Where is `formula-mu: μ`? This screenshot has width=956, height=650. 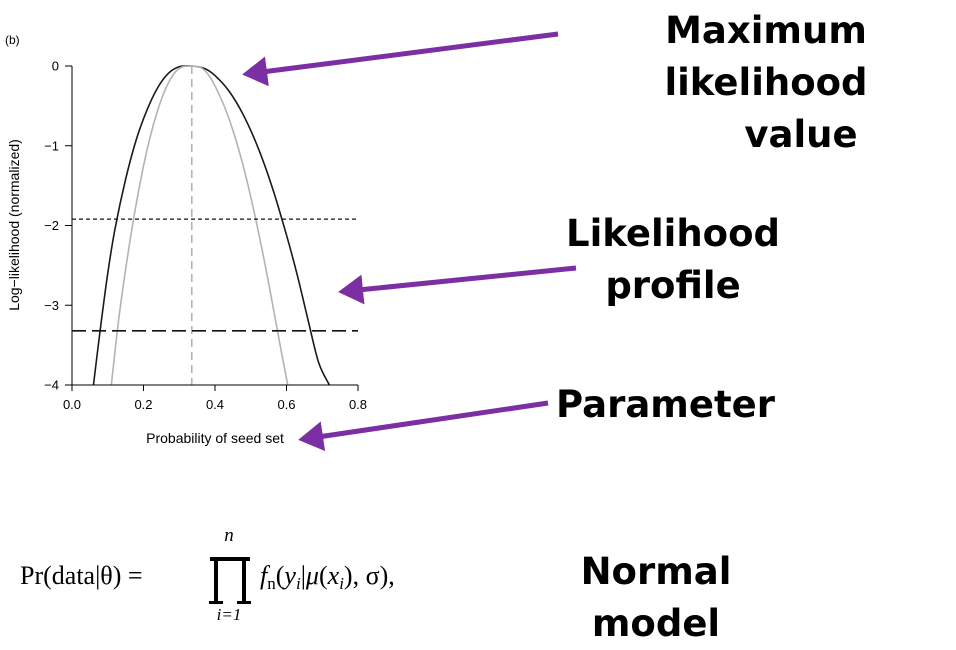
formula-mu: μ is located at coordinates (312, 575).